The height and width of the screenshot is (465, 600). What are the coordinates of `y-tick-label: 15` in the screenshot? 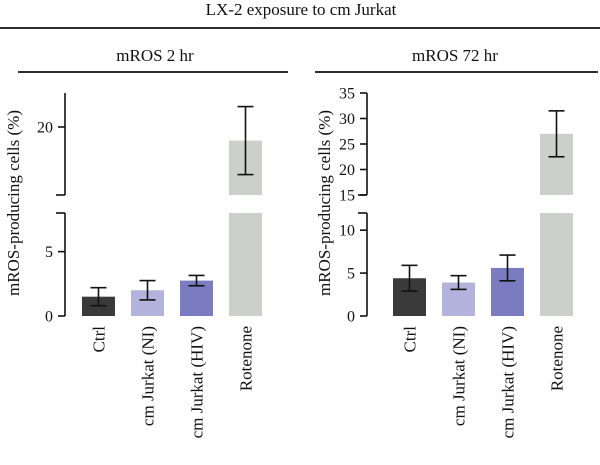 It's located at (347, 196).